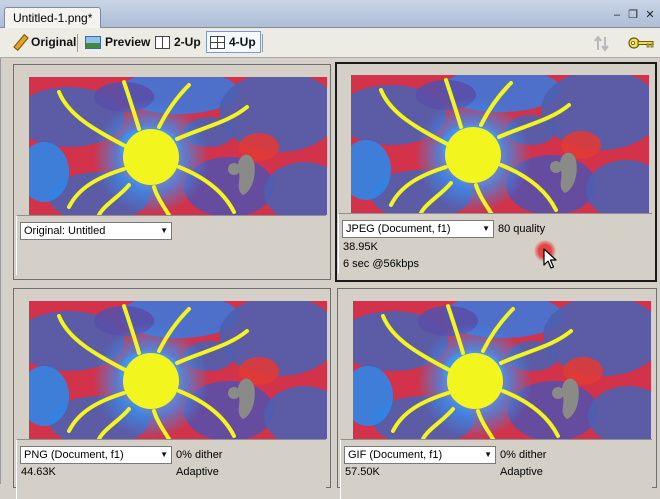 The height and width of the screenshot is (499, 660). What do you see at coordinates (242, 42) in the screenshot?
I see `four-up-view-label: 4-Up` at bounding box center [242, 42].